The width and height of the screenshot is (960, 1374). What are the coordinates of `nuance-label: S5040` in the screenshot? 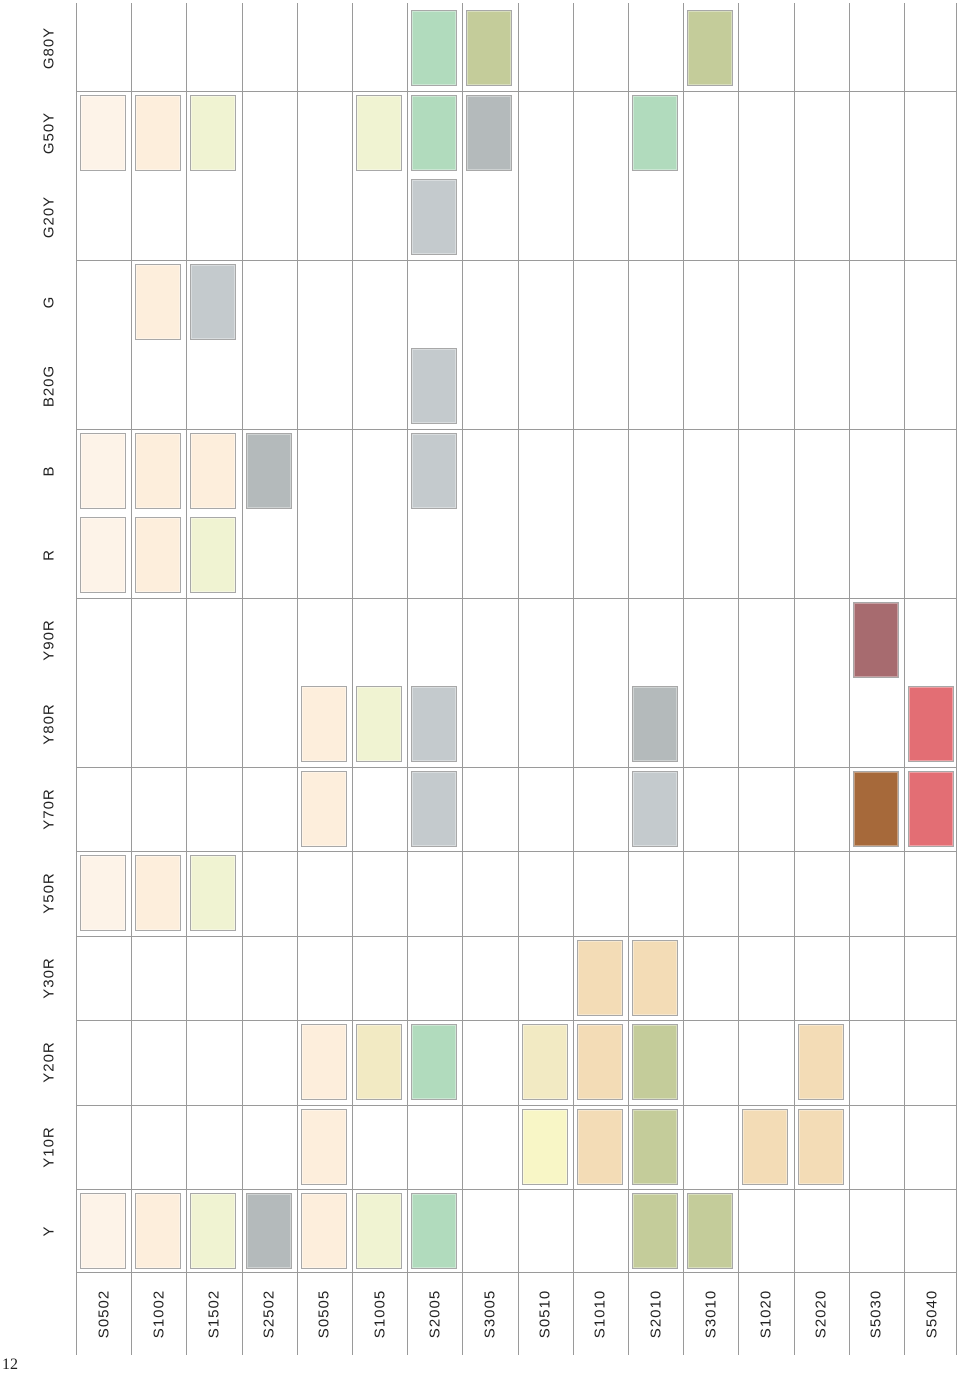 It's located at (931, 1313).